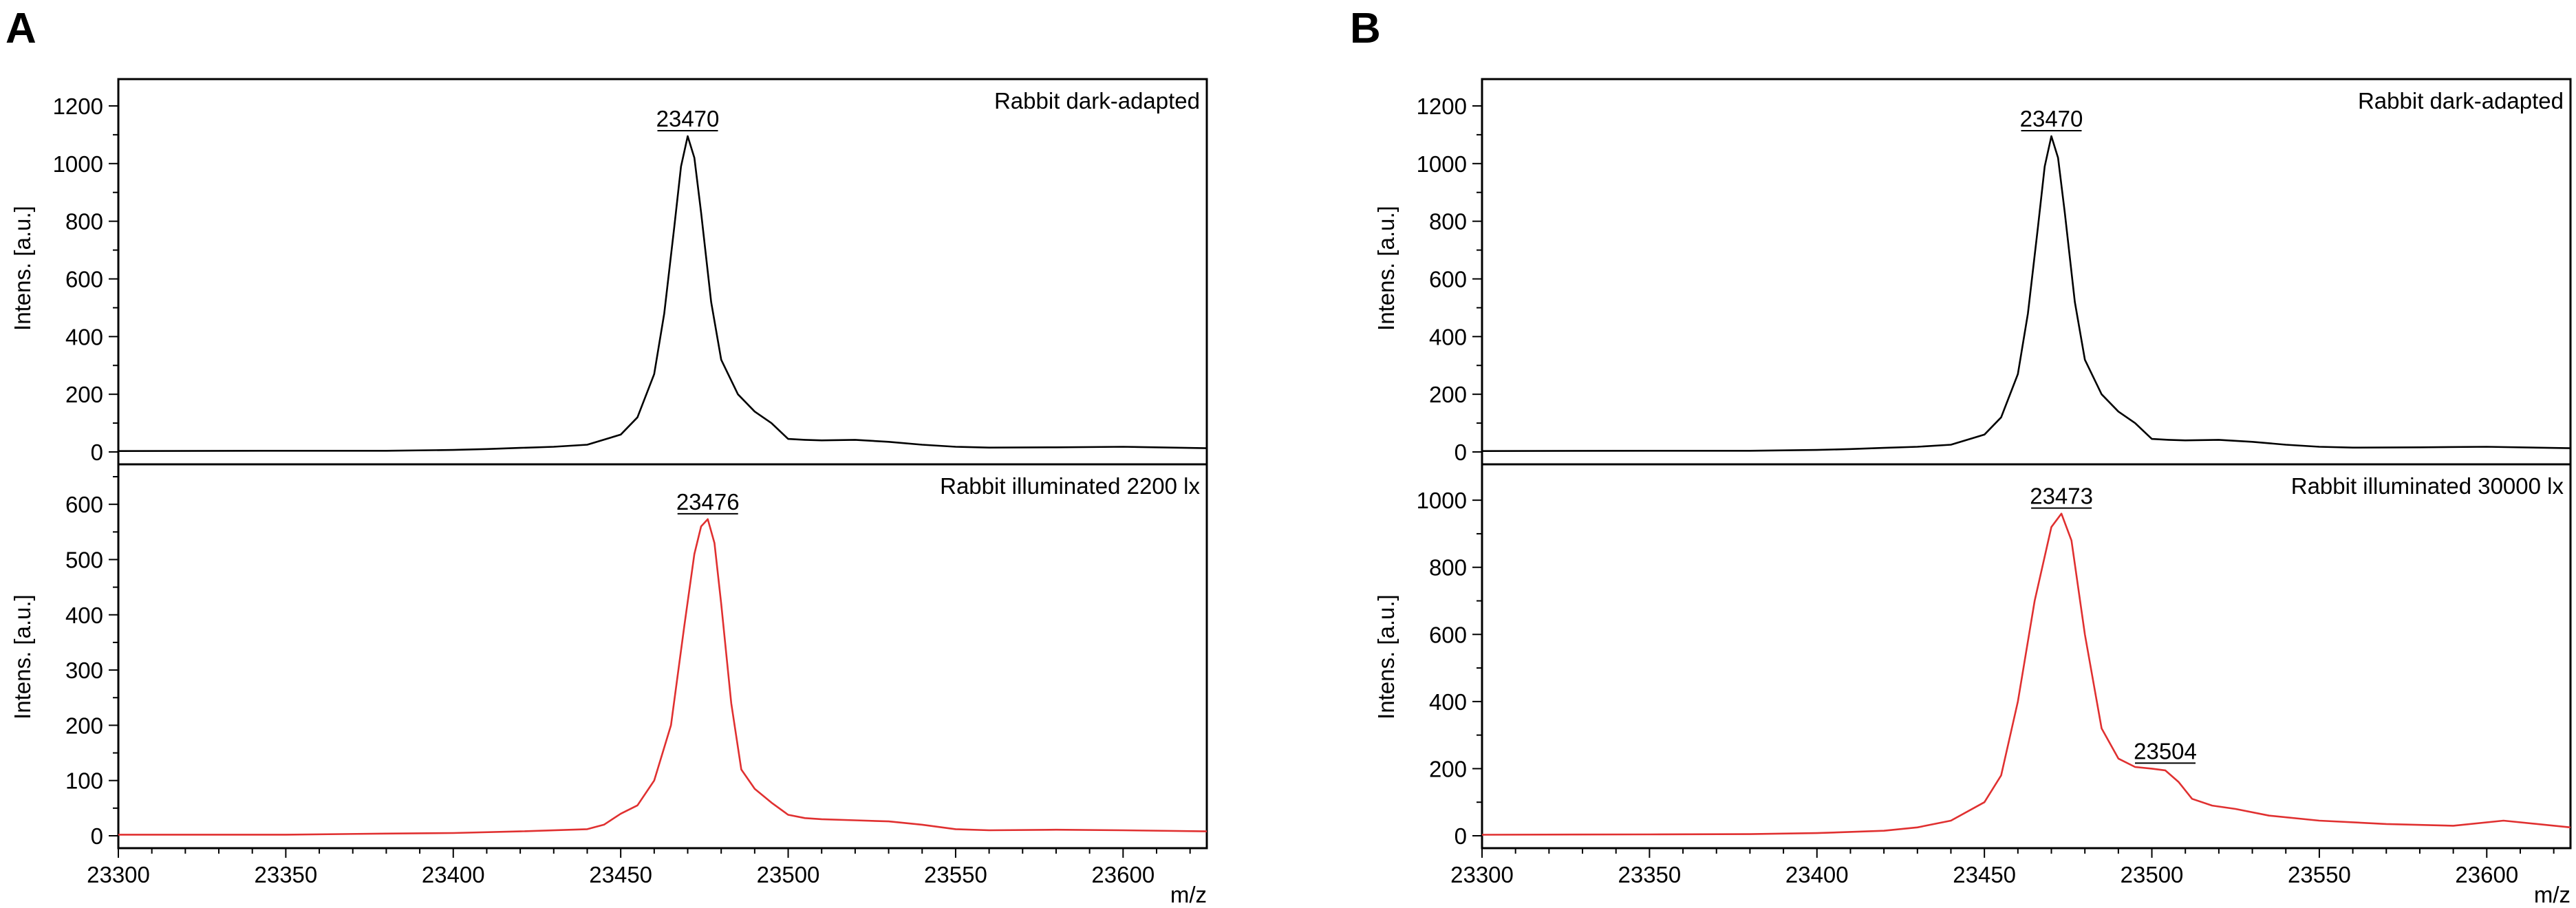 The image size is (2576, 908). I want to click on panel-b-x-tick-label: 23400, so click(1817, 874).